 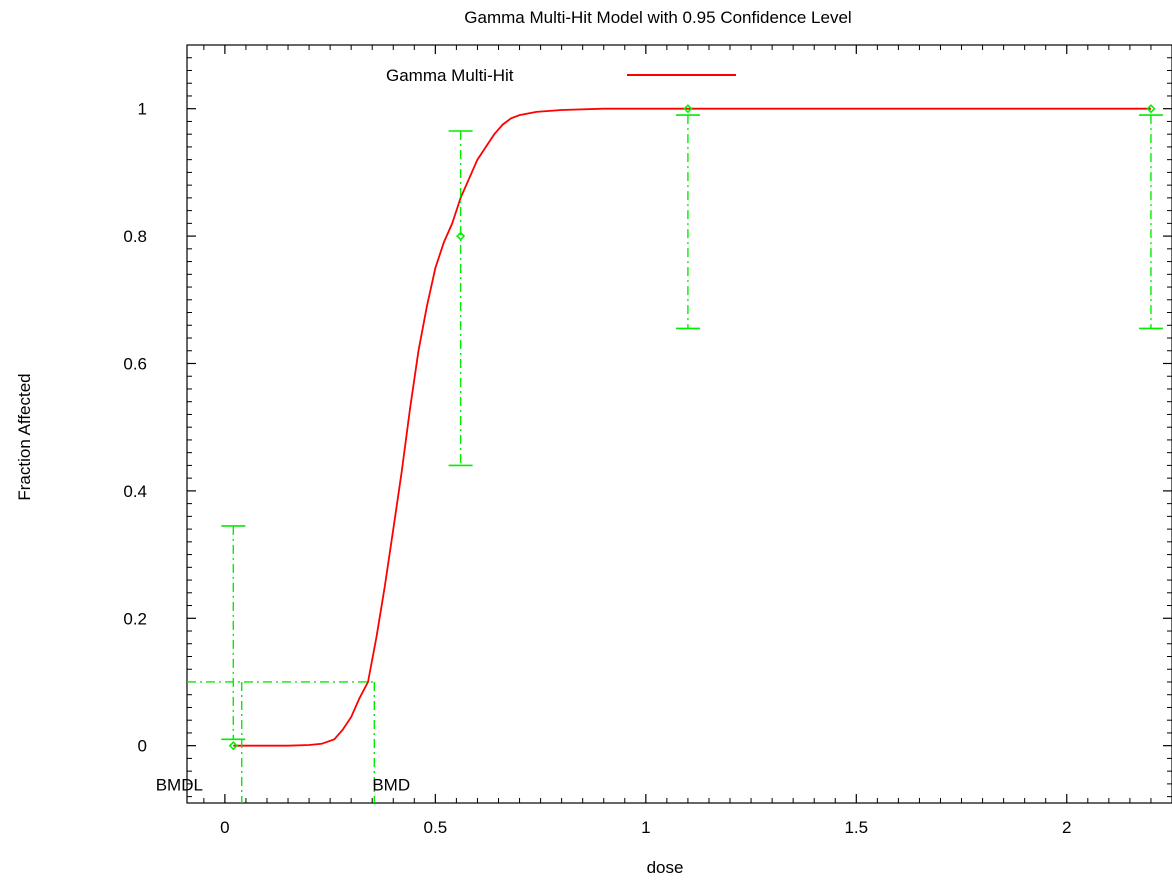 What do you see at coordinates (561, 75) in the screenshot?
I see `legend: Gamma Multi-Hit` at bounding box center [561, 75].